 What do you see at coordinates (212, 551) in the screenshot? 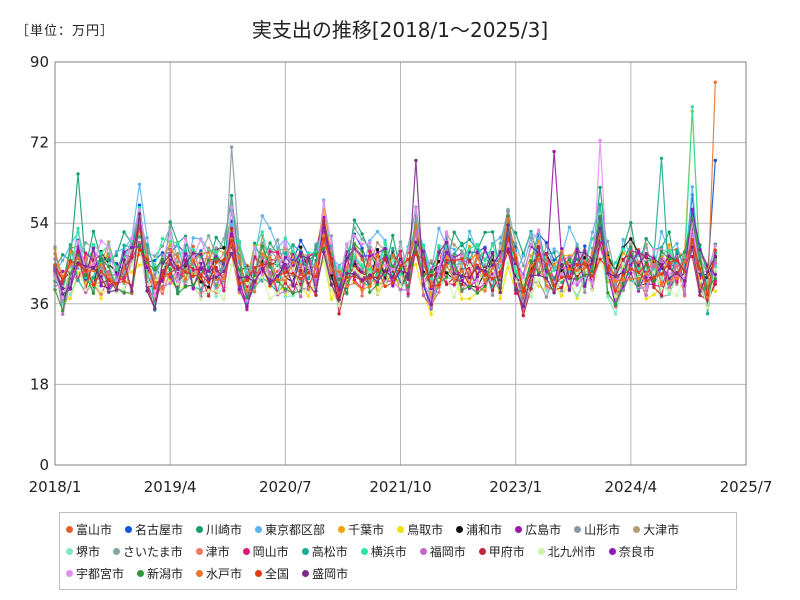
I see `legend-item: 津市` at bounding box center [212, 551].